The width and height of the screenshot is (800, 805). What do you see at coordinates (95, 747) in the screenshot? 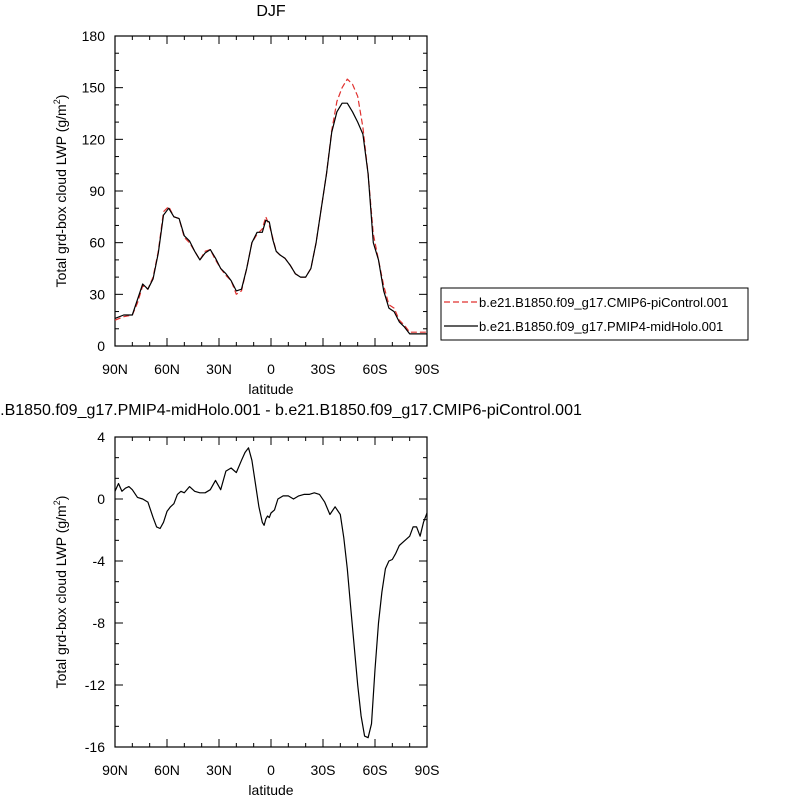
I see `y-tick-label: -16` at bounding box center [95, 747].